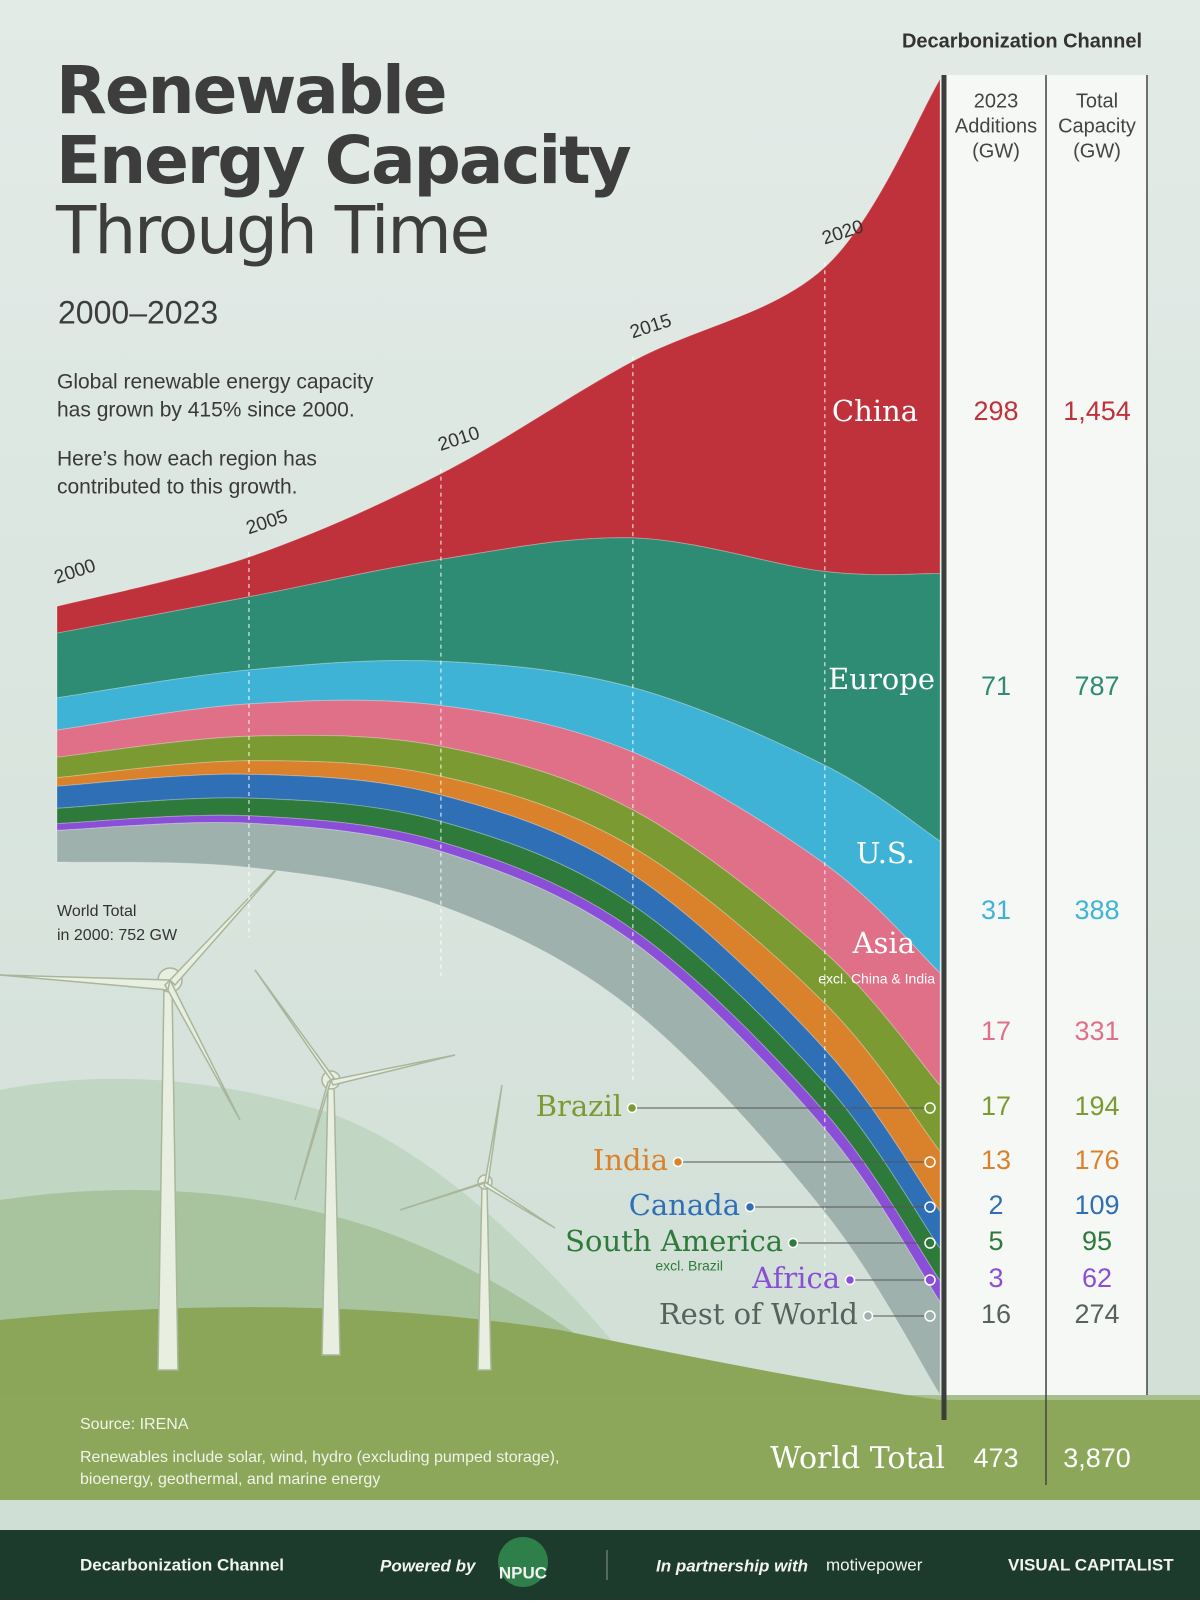  Describe the element at coordinates (1091, 1564) in the screenshot. I see `footer-text: VISUAL CAPITALIST` at that location.